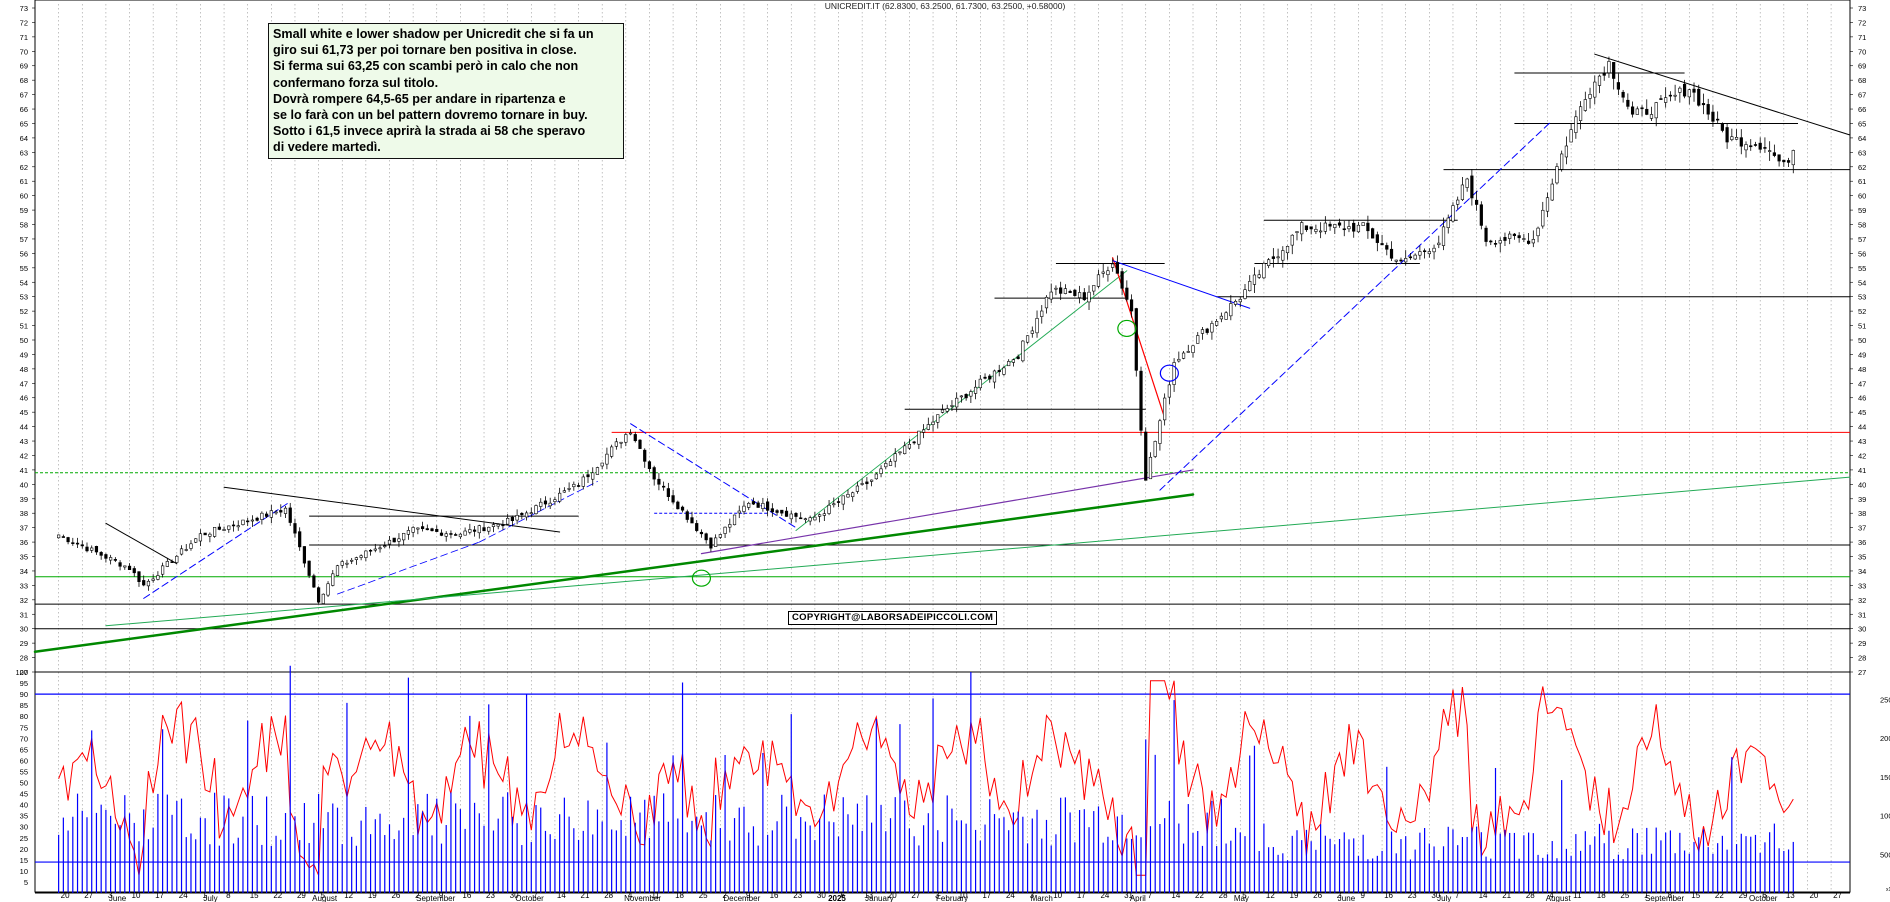  I want to click on x-month-label: January, so click(879, 898).